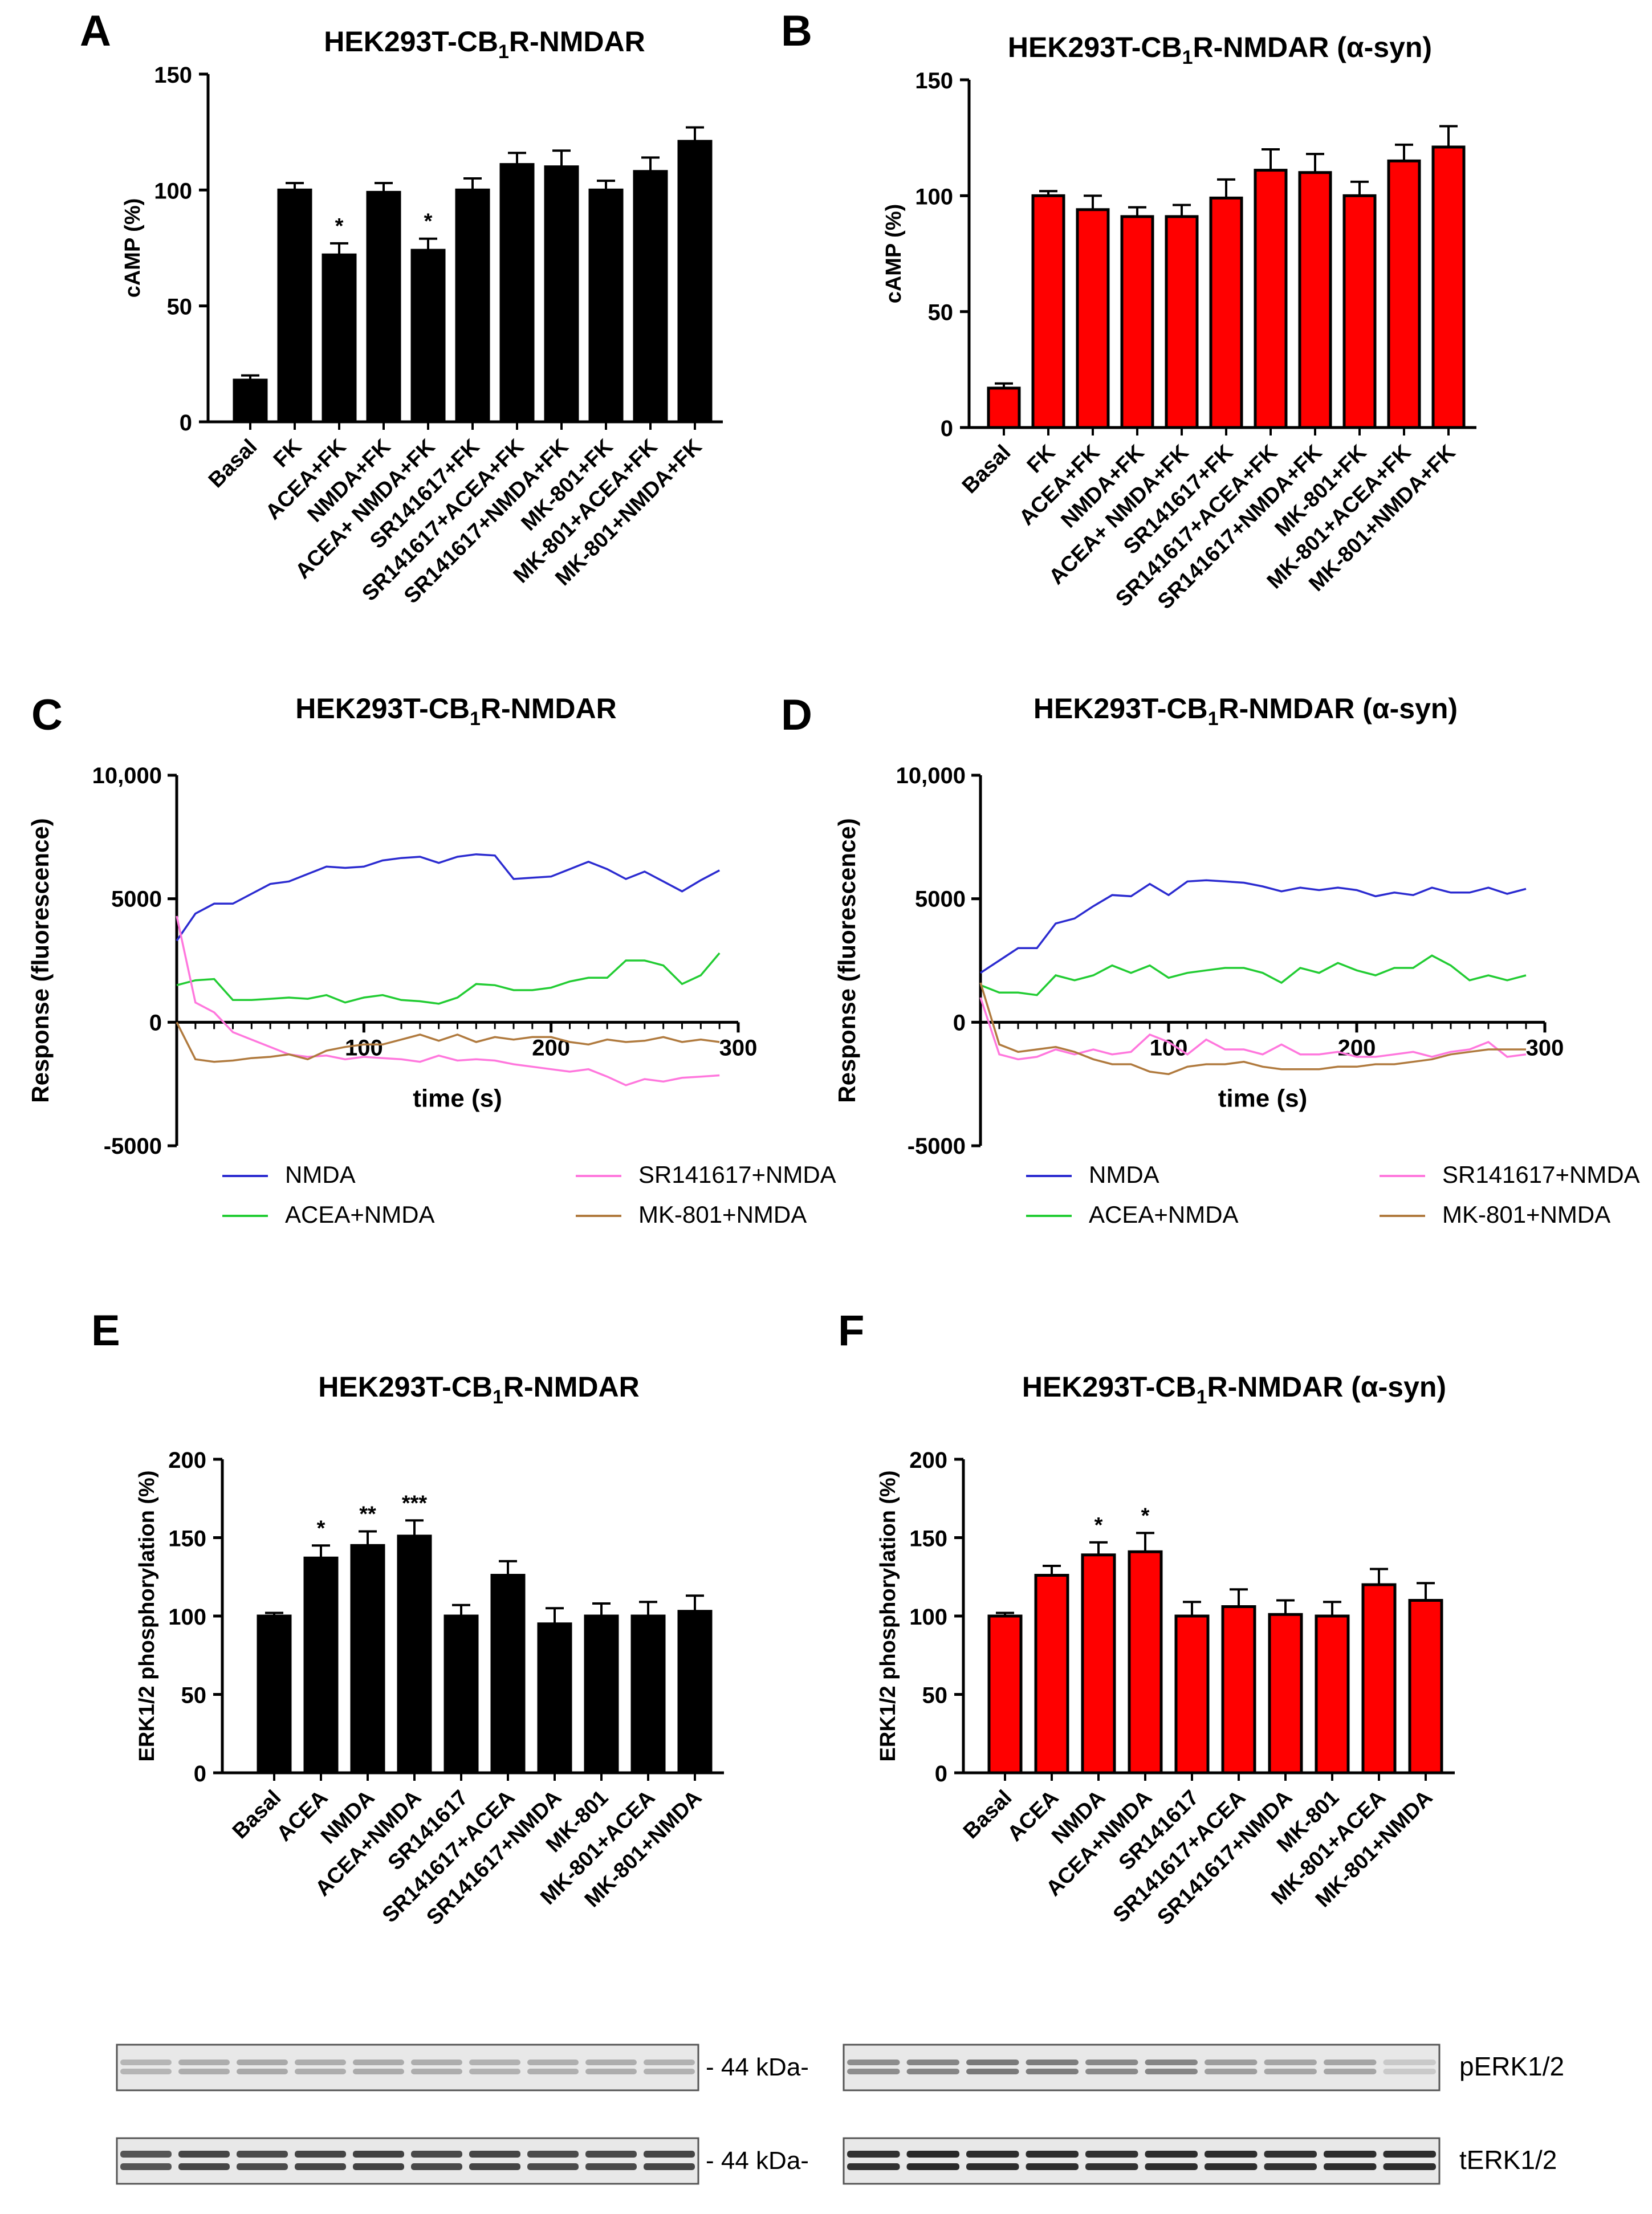 This screenshot has width=1652, height=2214. What do you see at coordinates (47, 715) in the screenshot?
I see `panel-letter: C` at bounding box center [47, 715].